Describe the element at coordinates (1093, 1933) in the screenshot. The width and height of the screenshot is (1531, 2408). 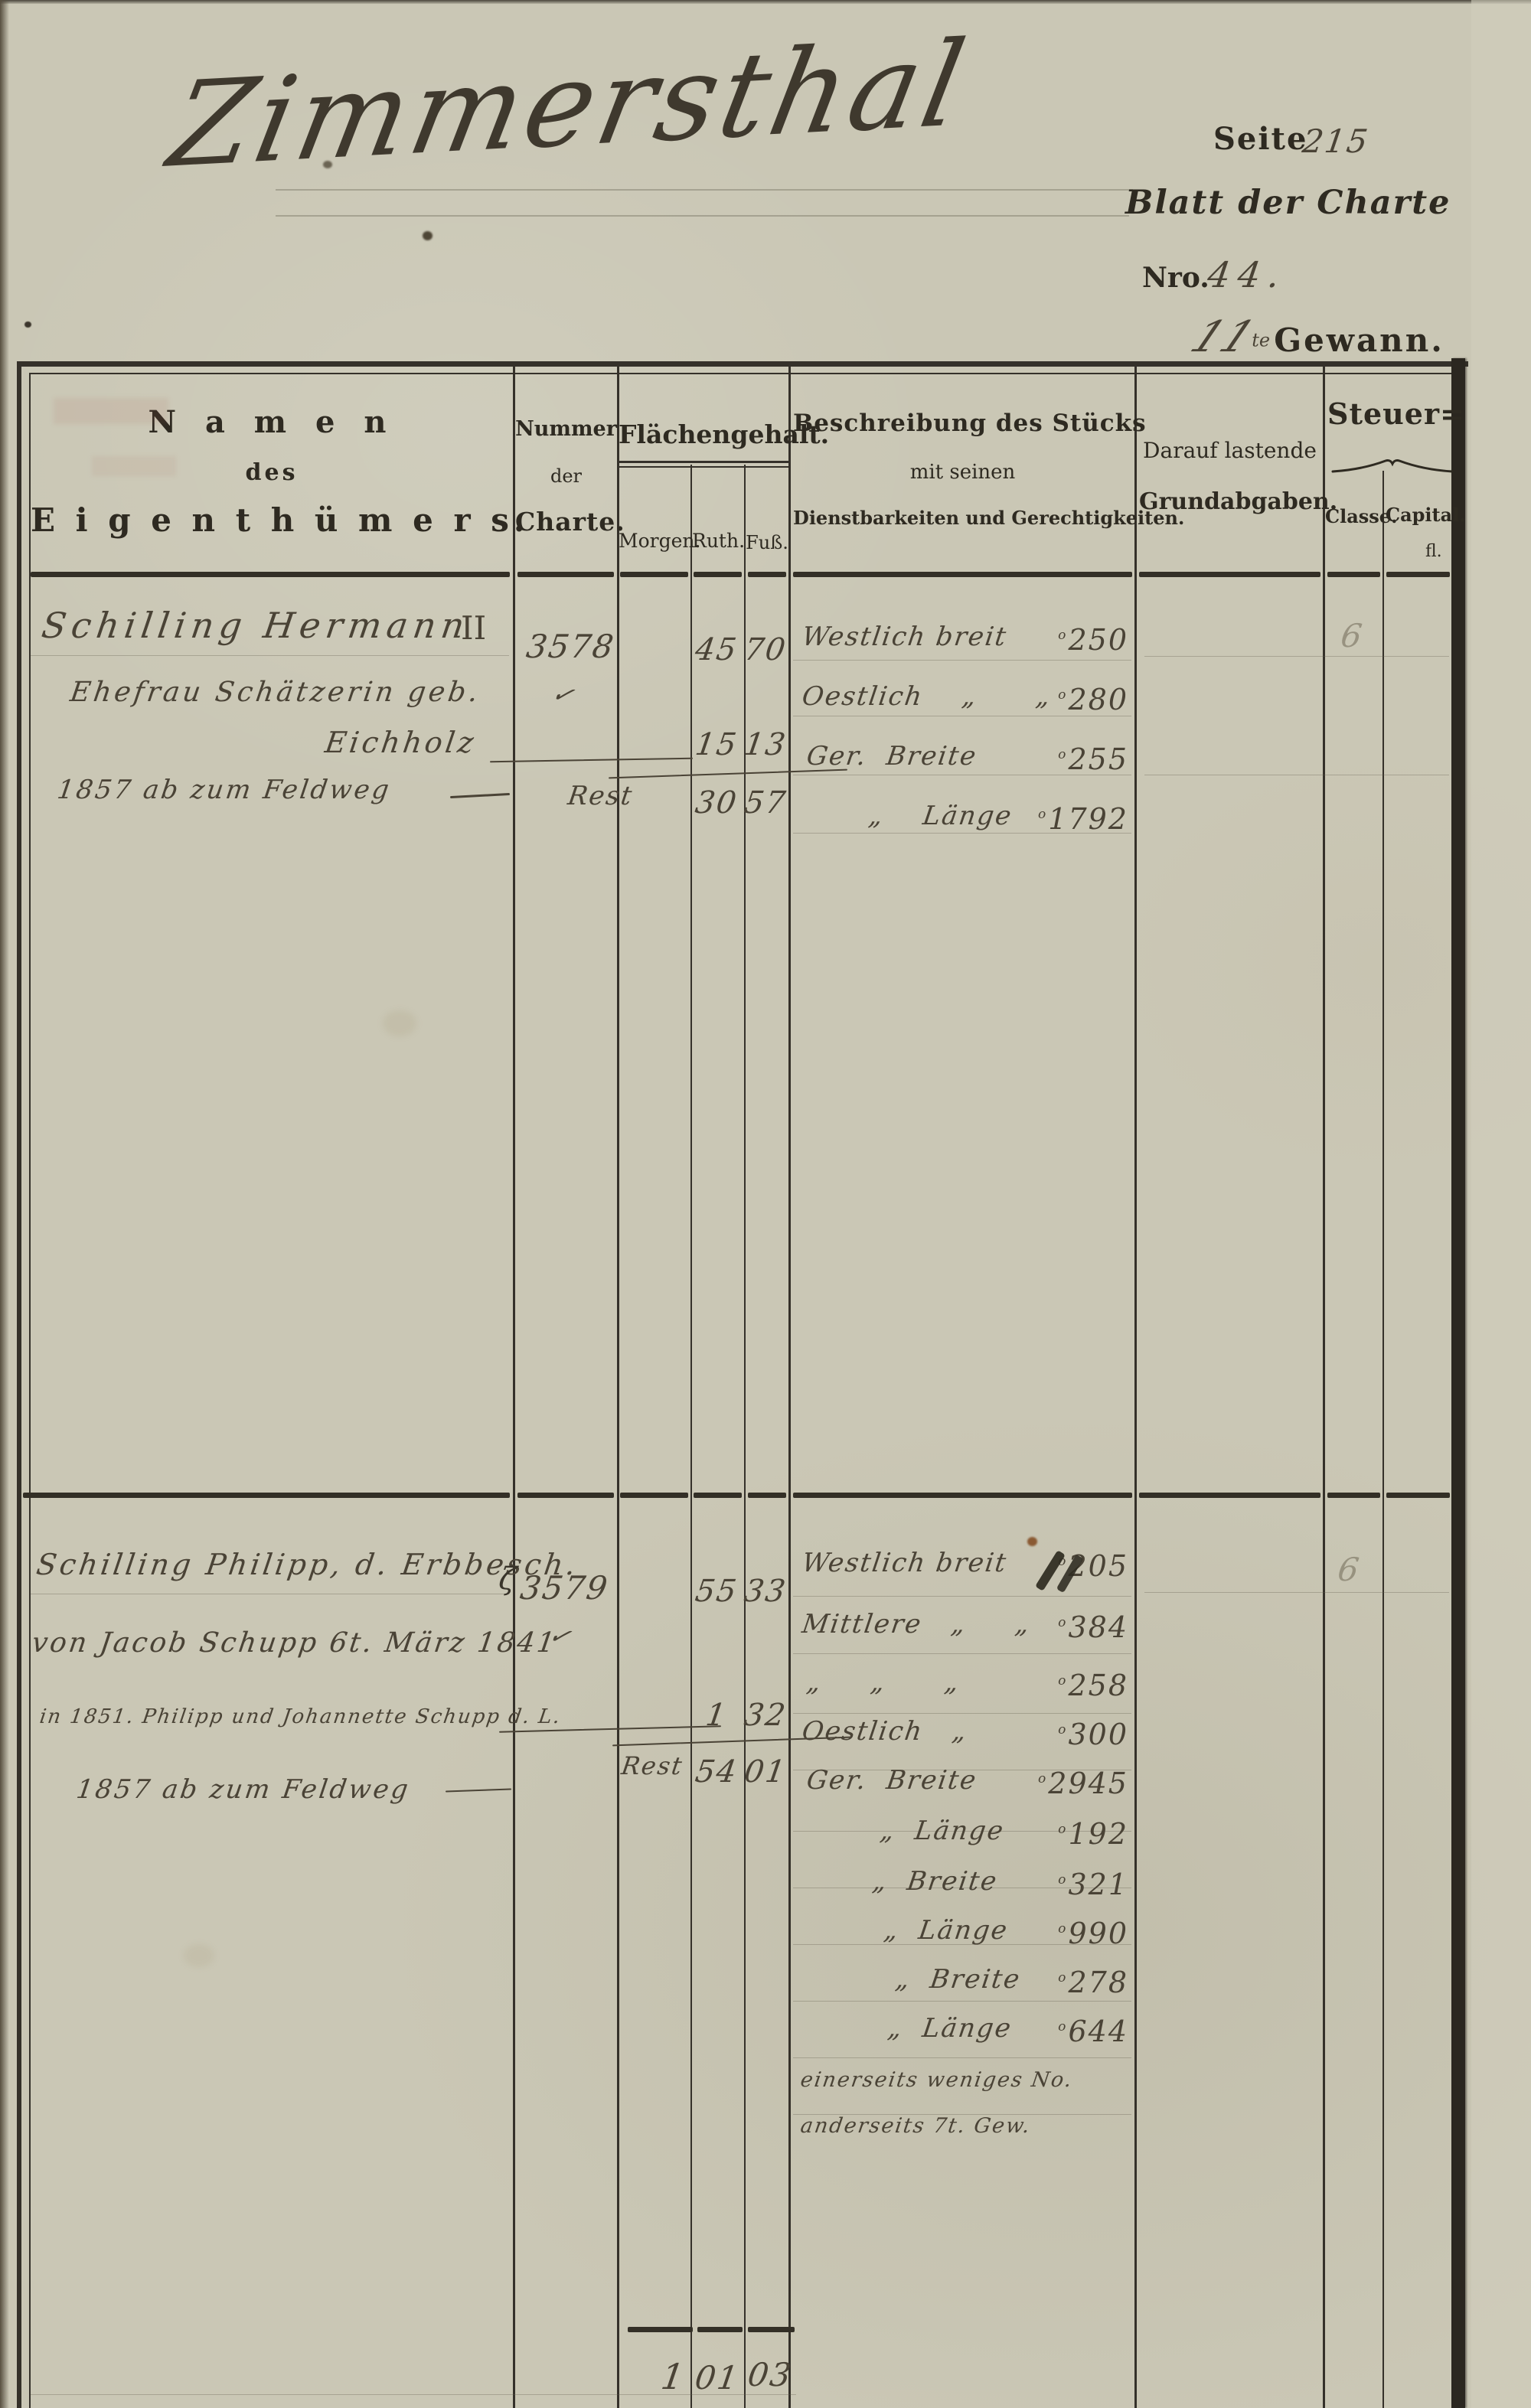
I see `desc-value: o990` at that location.